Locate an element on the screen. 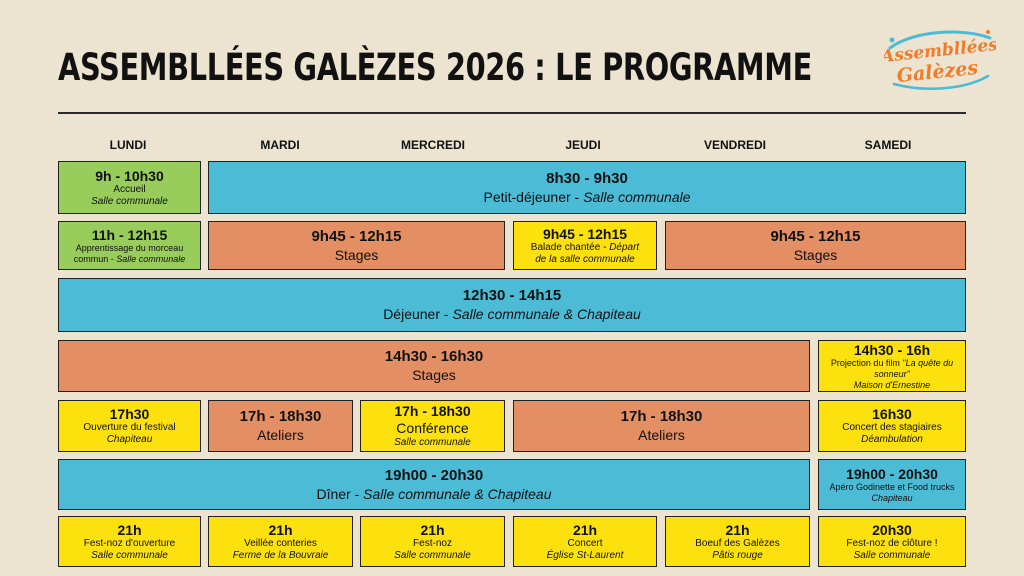 The width and height of the screenshot is (1024, 576). event-ateliers-1: 17h - 18h30 Ateliers is located at coordinates (280, 426).